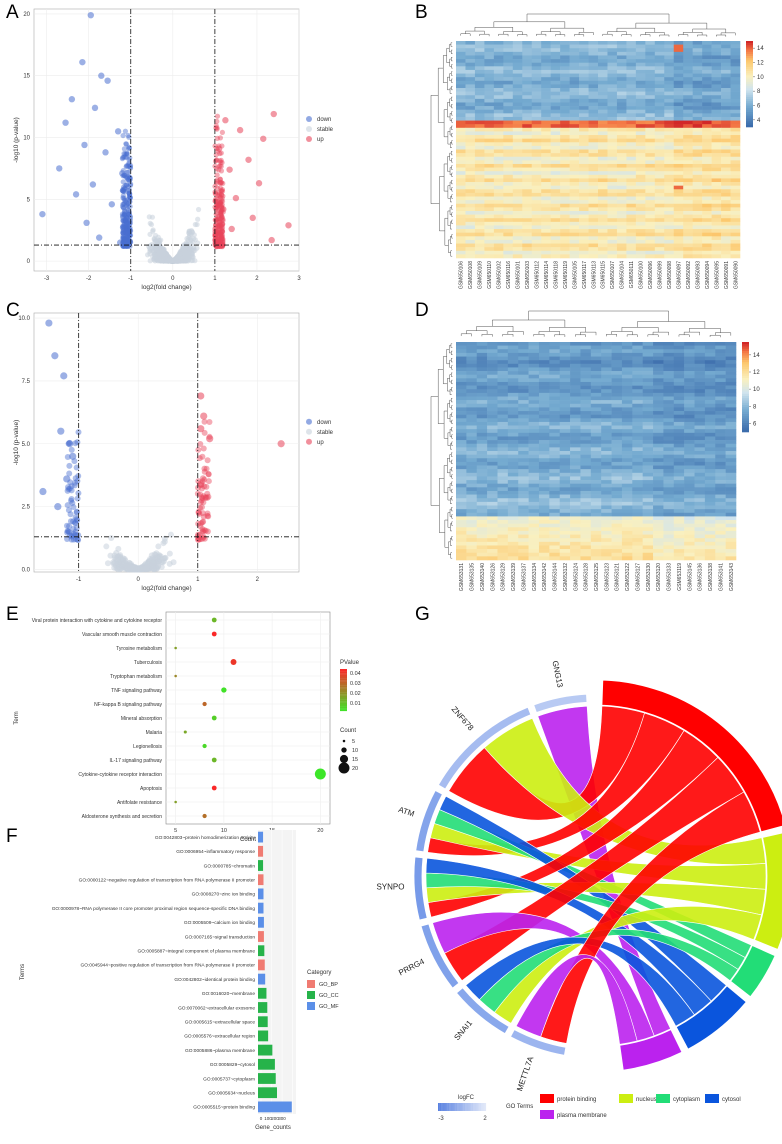 This screenshot has height=1144, width=782. What do you see at coordinates (320, 443) in the screenshot?
I see `legend-label: up` at bounding box center [320, 443].